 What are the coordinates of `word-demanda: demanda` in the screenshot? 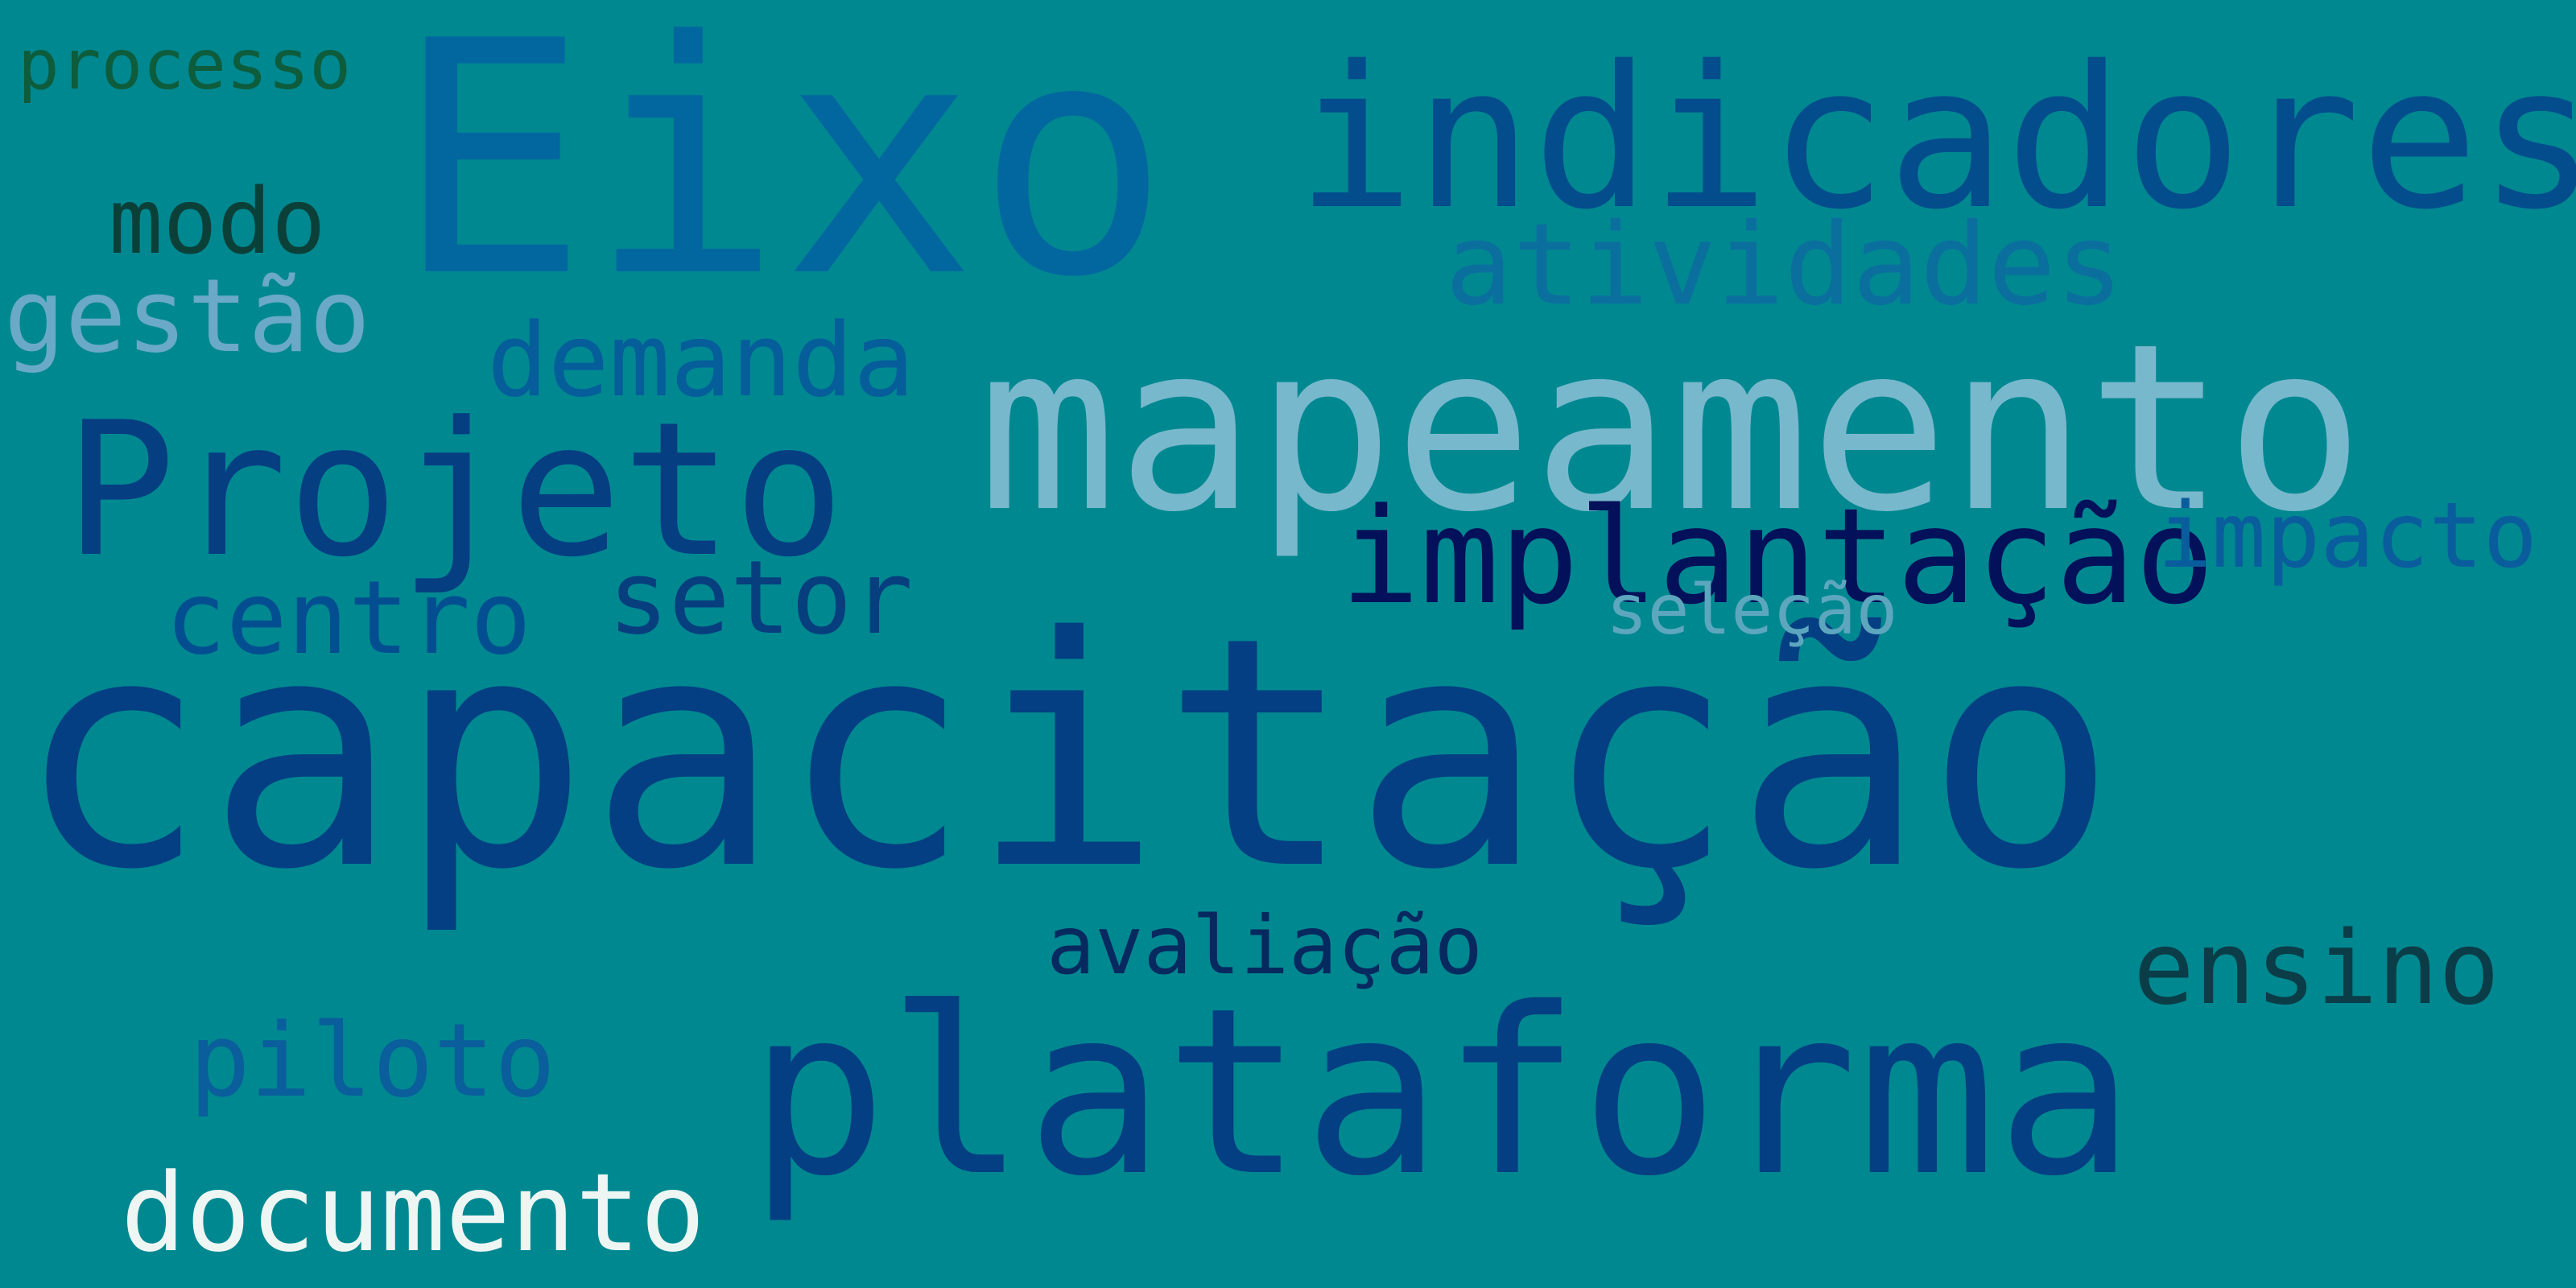 It's located at (701, 360).